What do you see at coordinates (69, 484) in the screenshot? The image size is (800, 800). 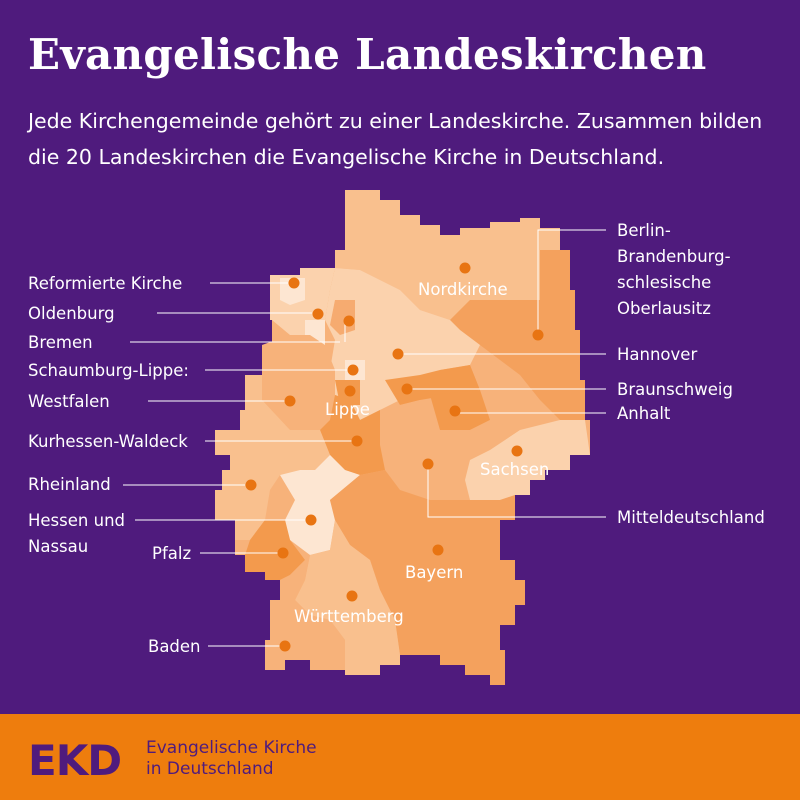 I see `label-rheinland: Rheinland` at bounding box center [69, 484].